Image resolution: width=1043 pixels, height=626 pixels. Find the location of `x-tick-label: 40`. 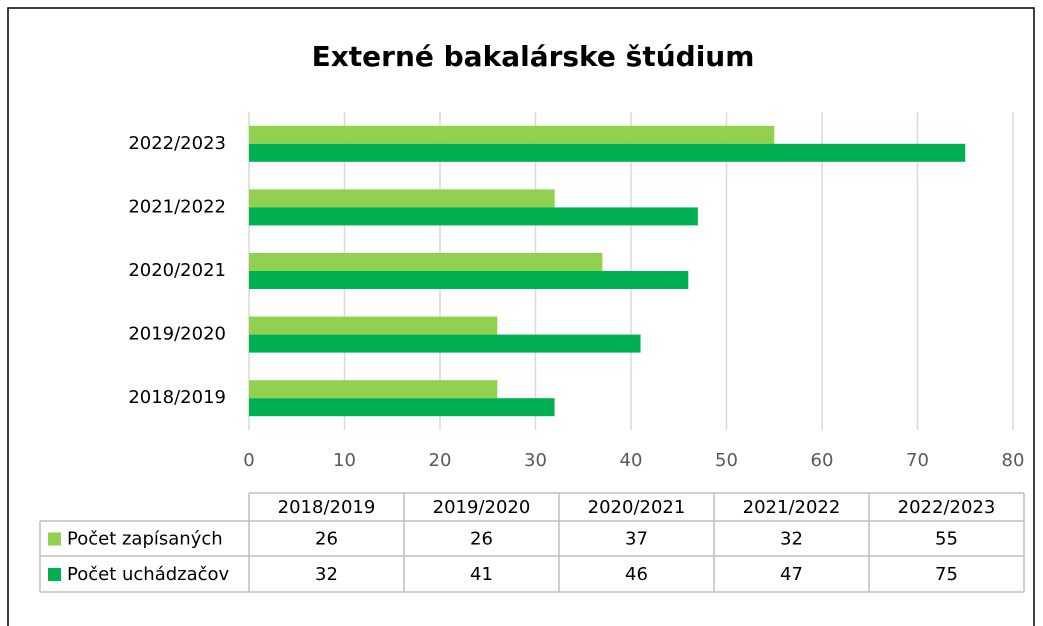

x-tick-label: 40 is located at coordinates (631, 460).